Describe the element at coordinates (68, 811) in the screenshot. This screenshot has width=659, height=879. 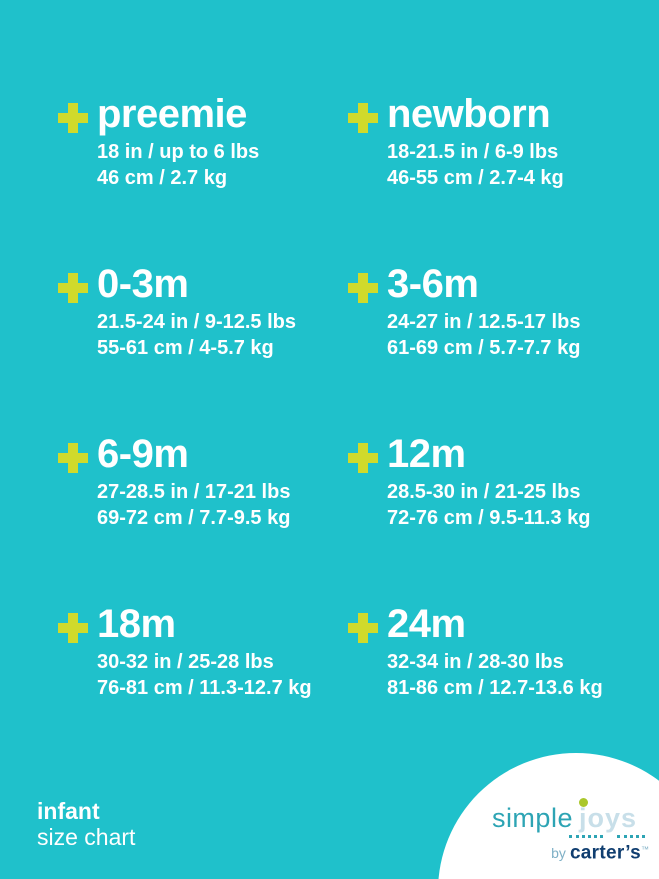
I see `footer-category: infant` at that location.